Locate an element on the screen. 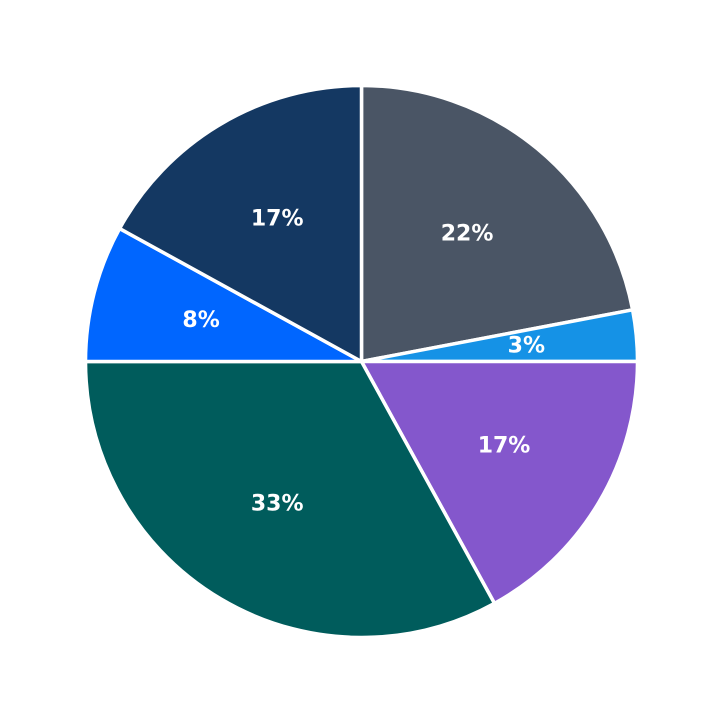 This screenshot has height=723, width=723. slice-label-4: 8% is located at coordinates (200, 320).